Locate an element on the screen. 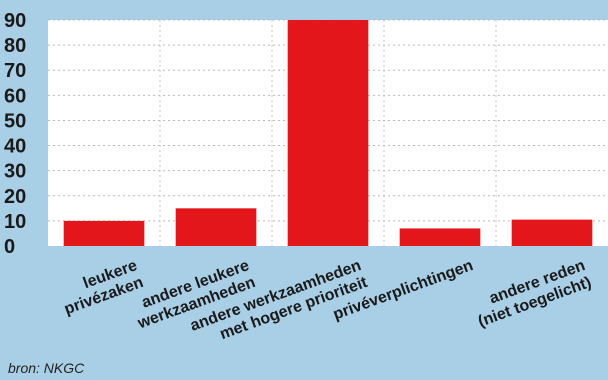 Image resolution: width=608 pixels, height=380 pixels. category-label-4: andere reden(niet toegelicht) is located at coordinates (535, 294).